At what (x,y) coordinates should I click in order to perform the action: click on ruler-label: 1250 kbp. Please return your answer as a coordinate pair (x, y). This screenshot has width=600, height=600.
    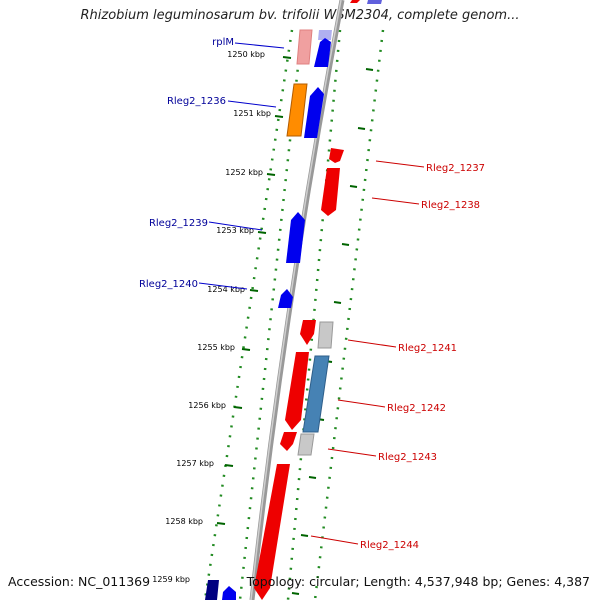
    Looking at the image, I should click on (246, 54).